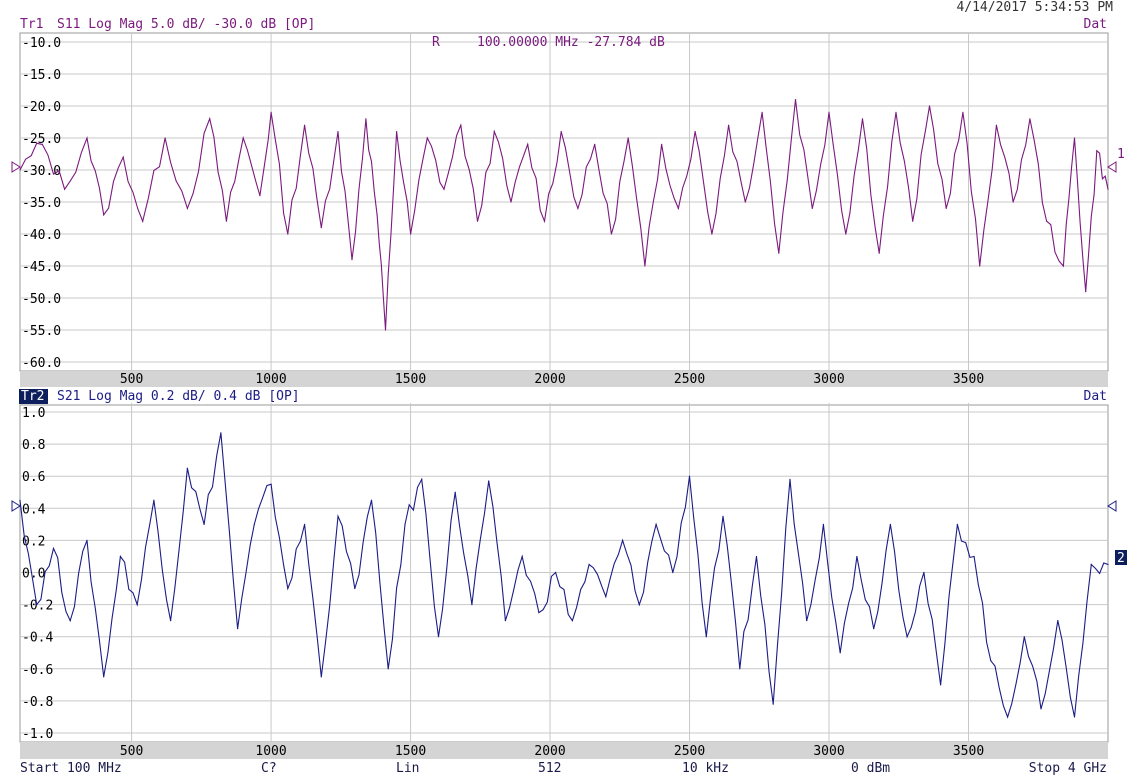  I want to click on panel2-xaxis-bar, so click(564, 750).